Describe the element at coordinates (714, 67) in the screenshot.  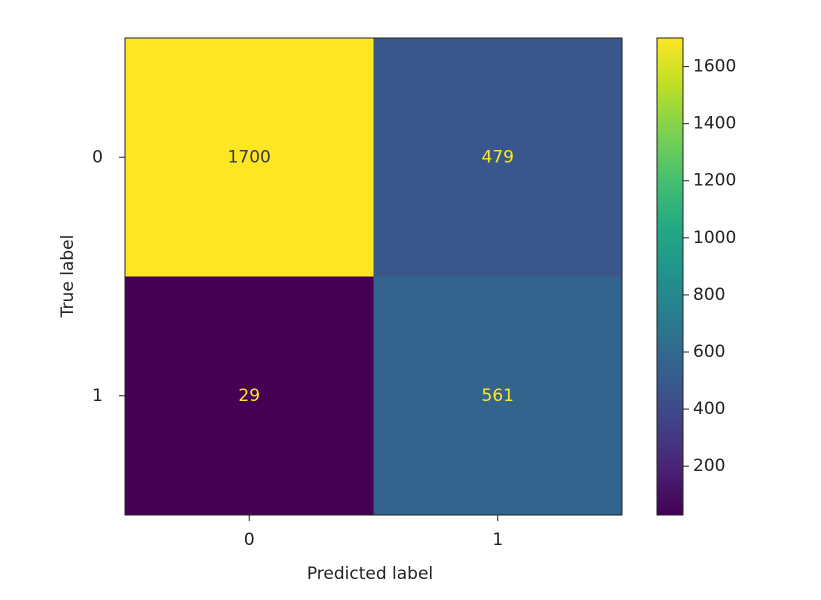
I see `colorbar-tick-label: 1600` at that location.